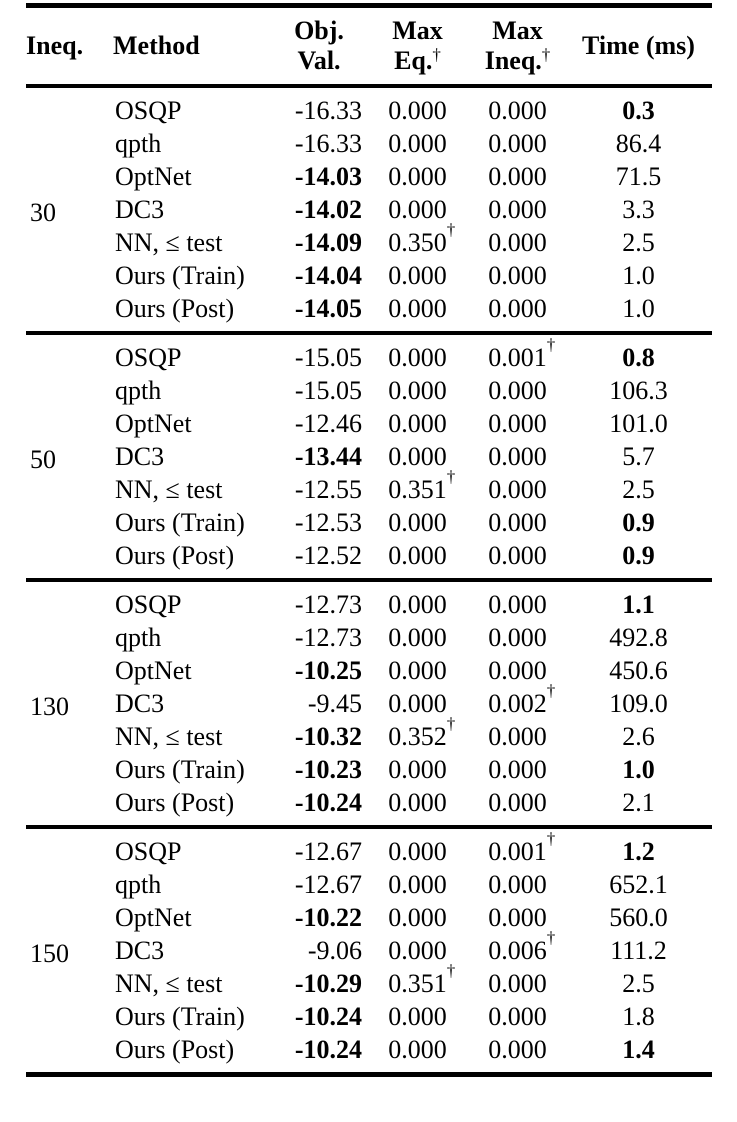 This screenshot has width=737, height=1122. What do you see at coordinates (49, 953) in the screenshot?
I see `ineq-group-label: 150` at bounding box center [49, 953].